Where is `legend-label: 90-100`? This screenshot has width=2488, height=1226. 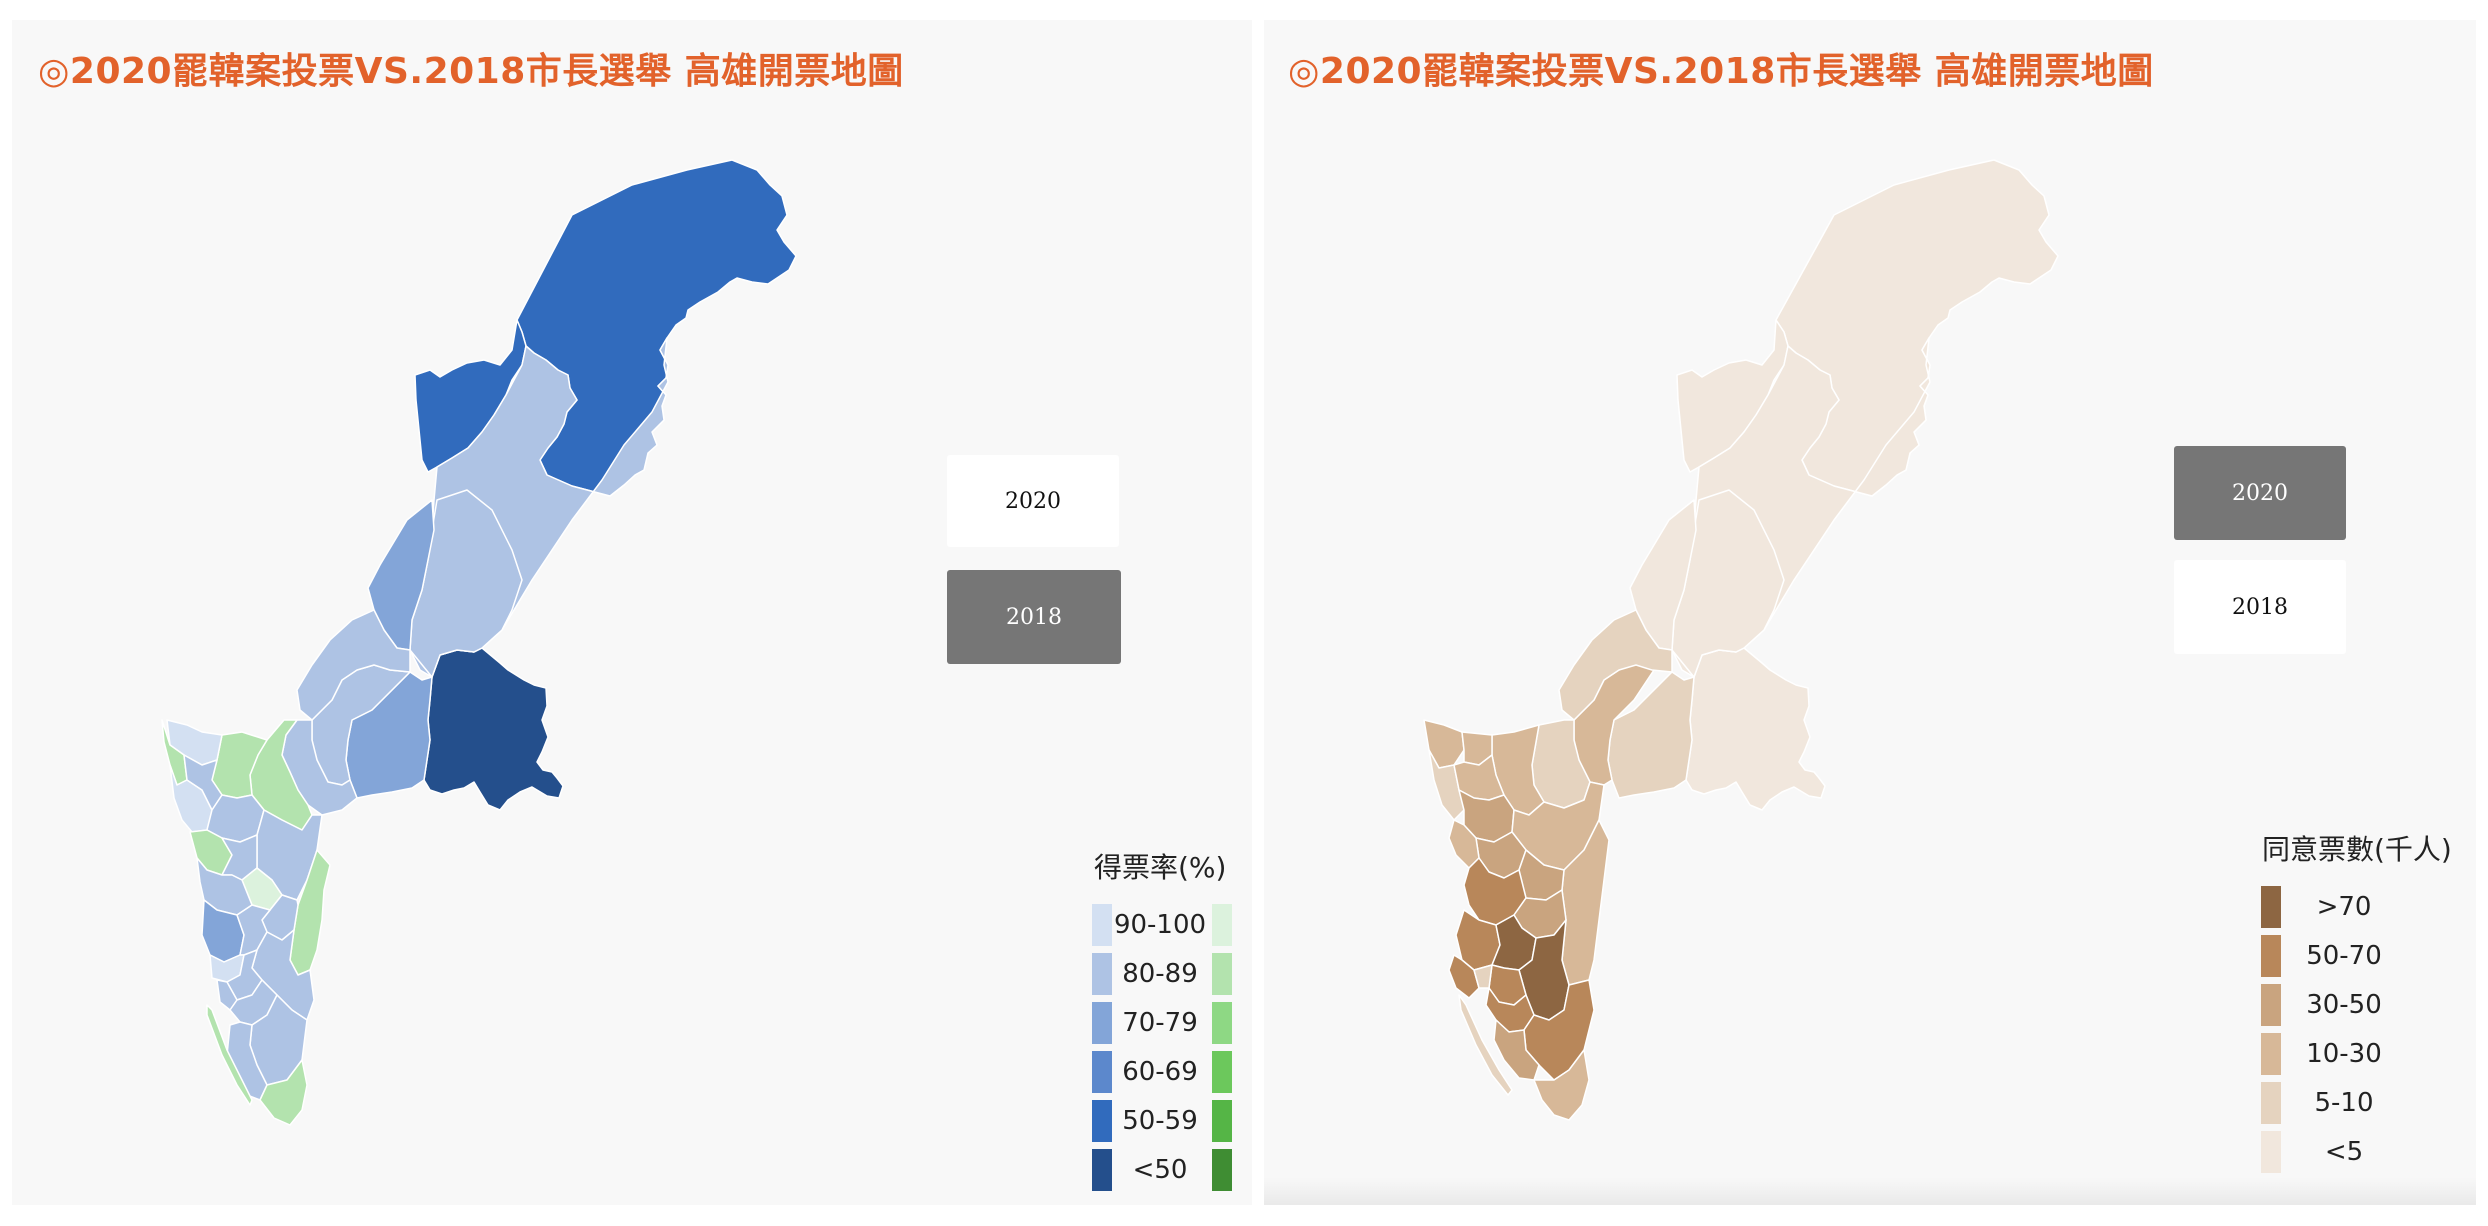 legend-label: 90-100 is located at coordinates (1160, 925).